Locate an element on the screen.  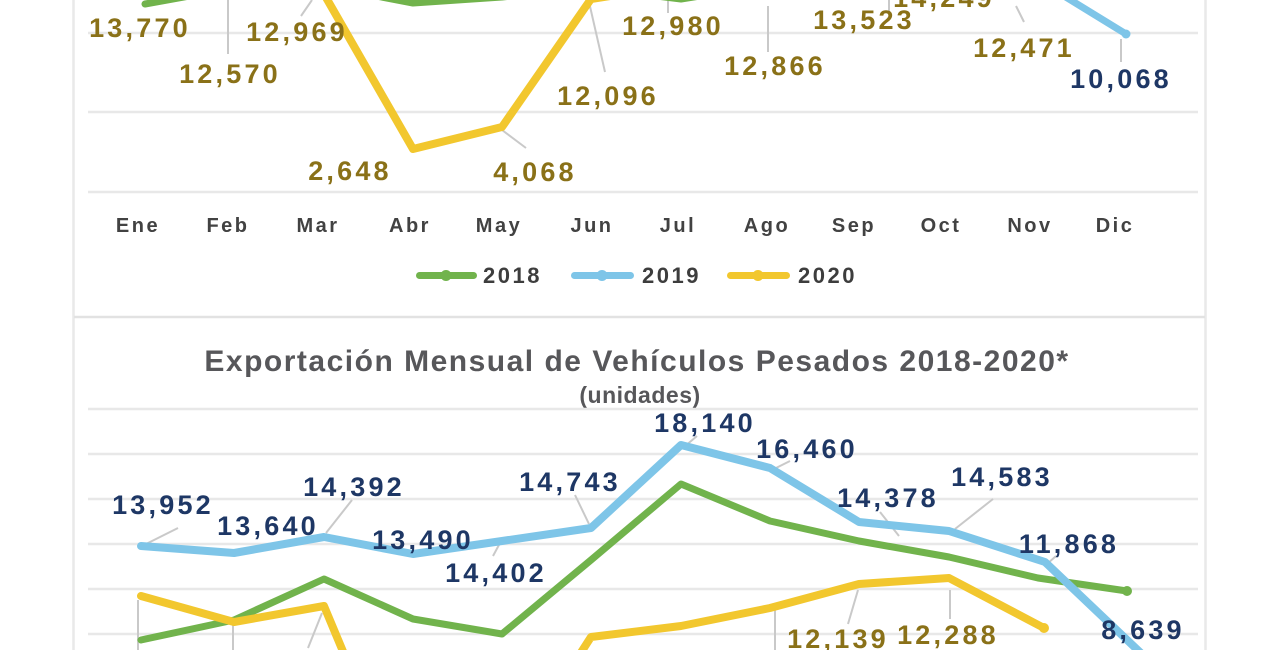
svg-text: 12,969 is located at coordinates (297, 32).